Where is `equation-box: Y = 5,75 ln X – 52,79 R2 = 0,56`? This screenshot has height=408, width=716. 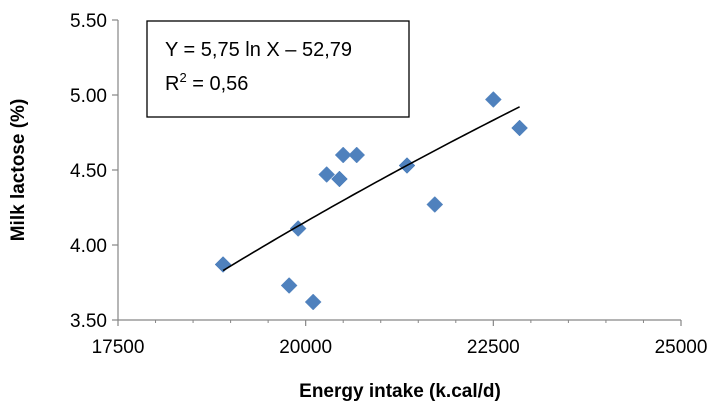 equation-box: Y = 5,75 ln X – 52,79 R2 = 0,56 is located at coordinates (278, 69).